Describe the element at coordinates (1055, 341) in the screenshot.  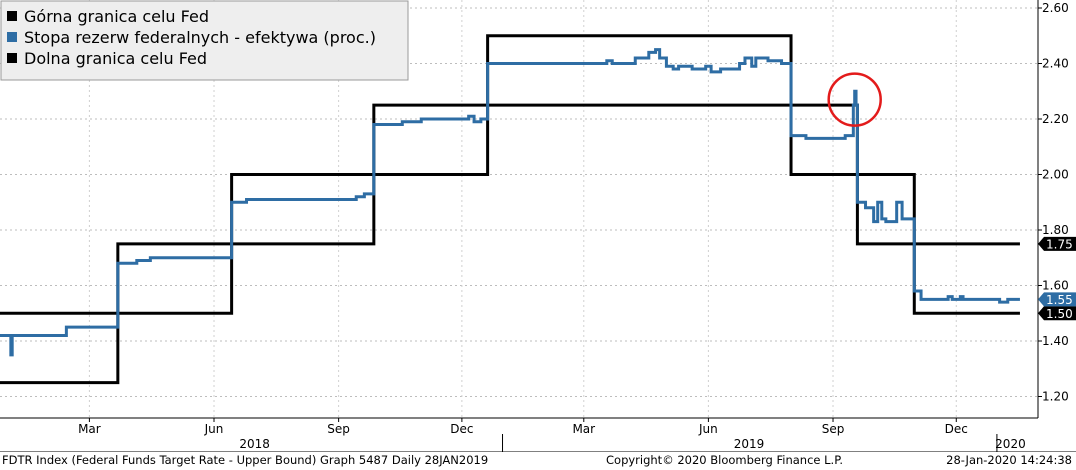
I see `y-tick-label: 1.40` at that location.